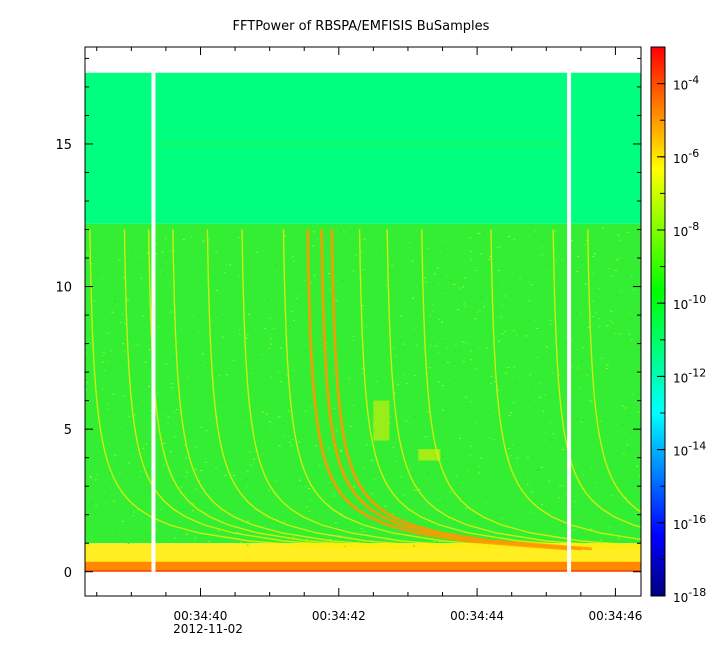  Describe the element at coordinates (361, 26) in the screenshot. I see `chart-title: FFTPower of RBSPA/EMFISIS BuSamples` at that location.